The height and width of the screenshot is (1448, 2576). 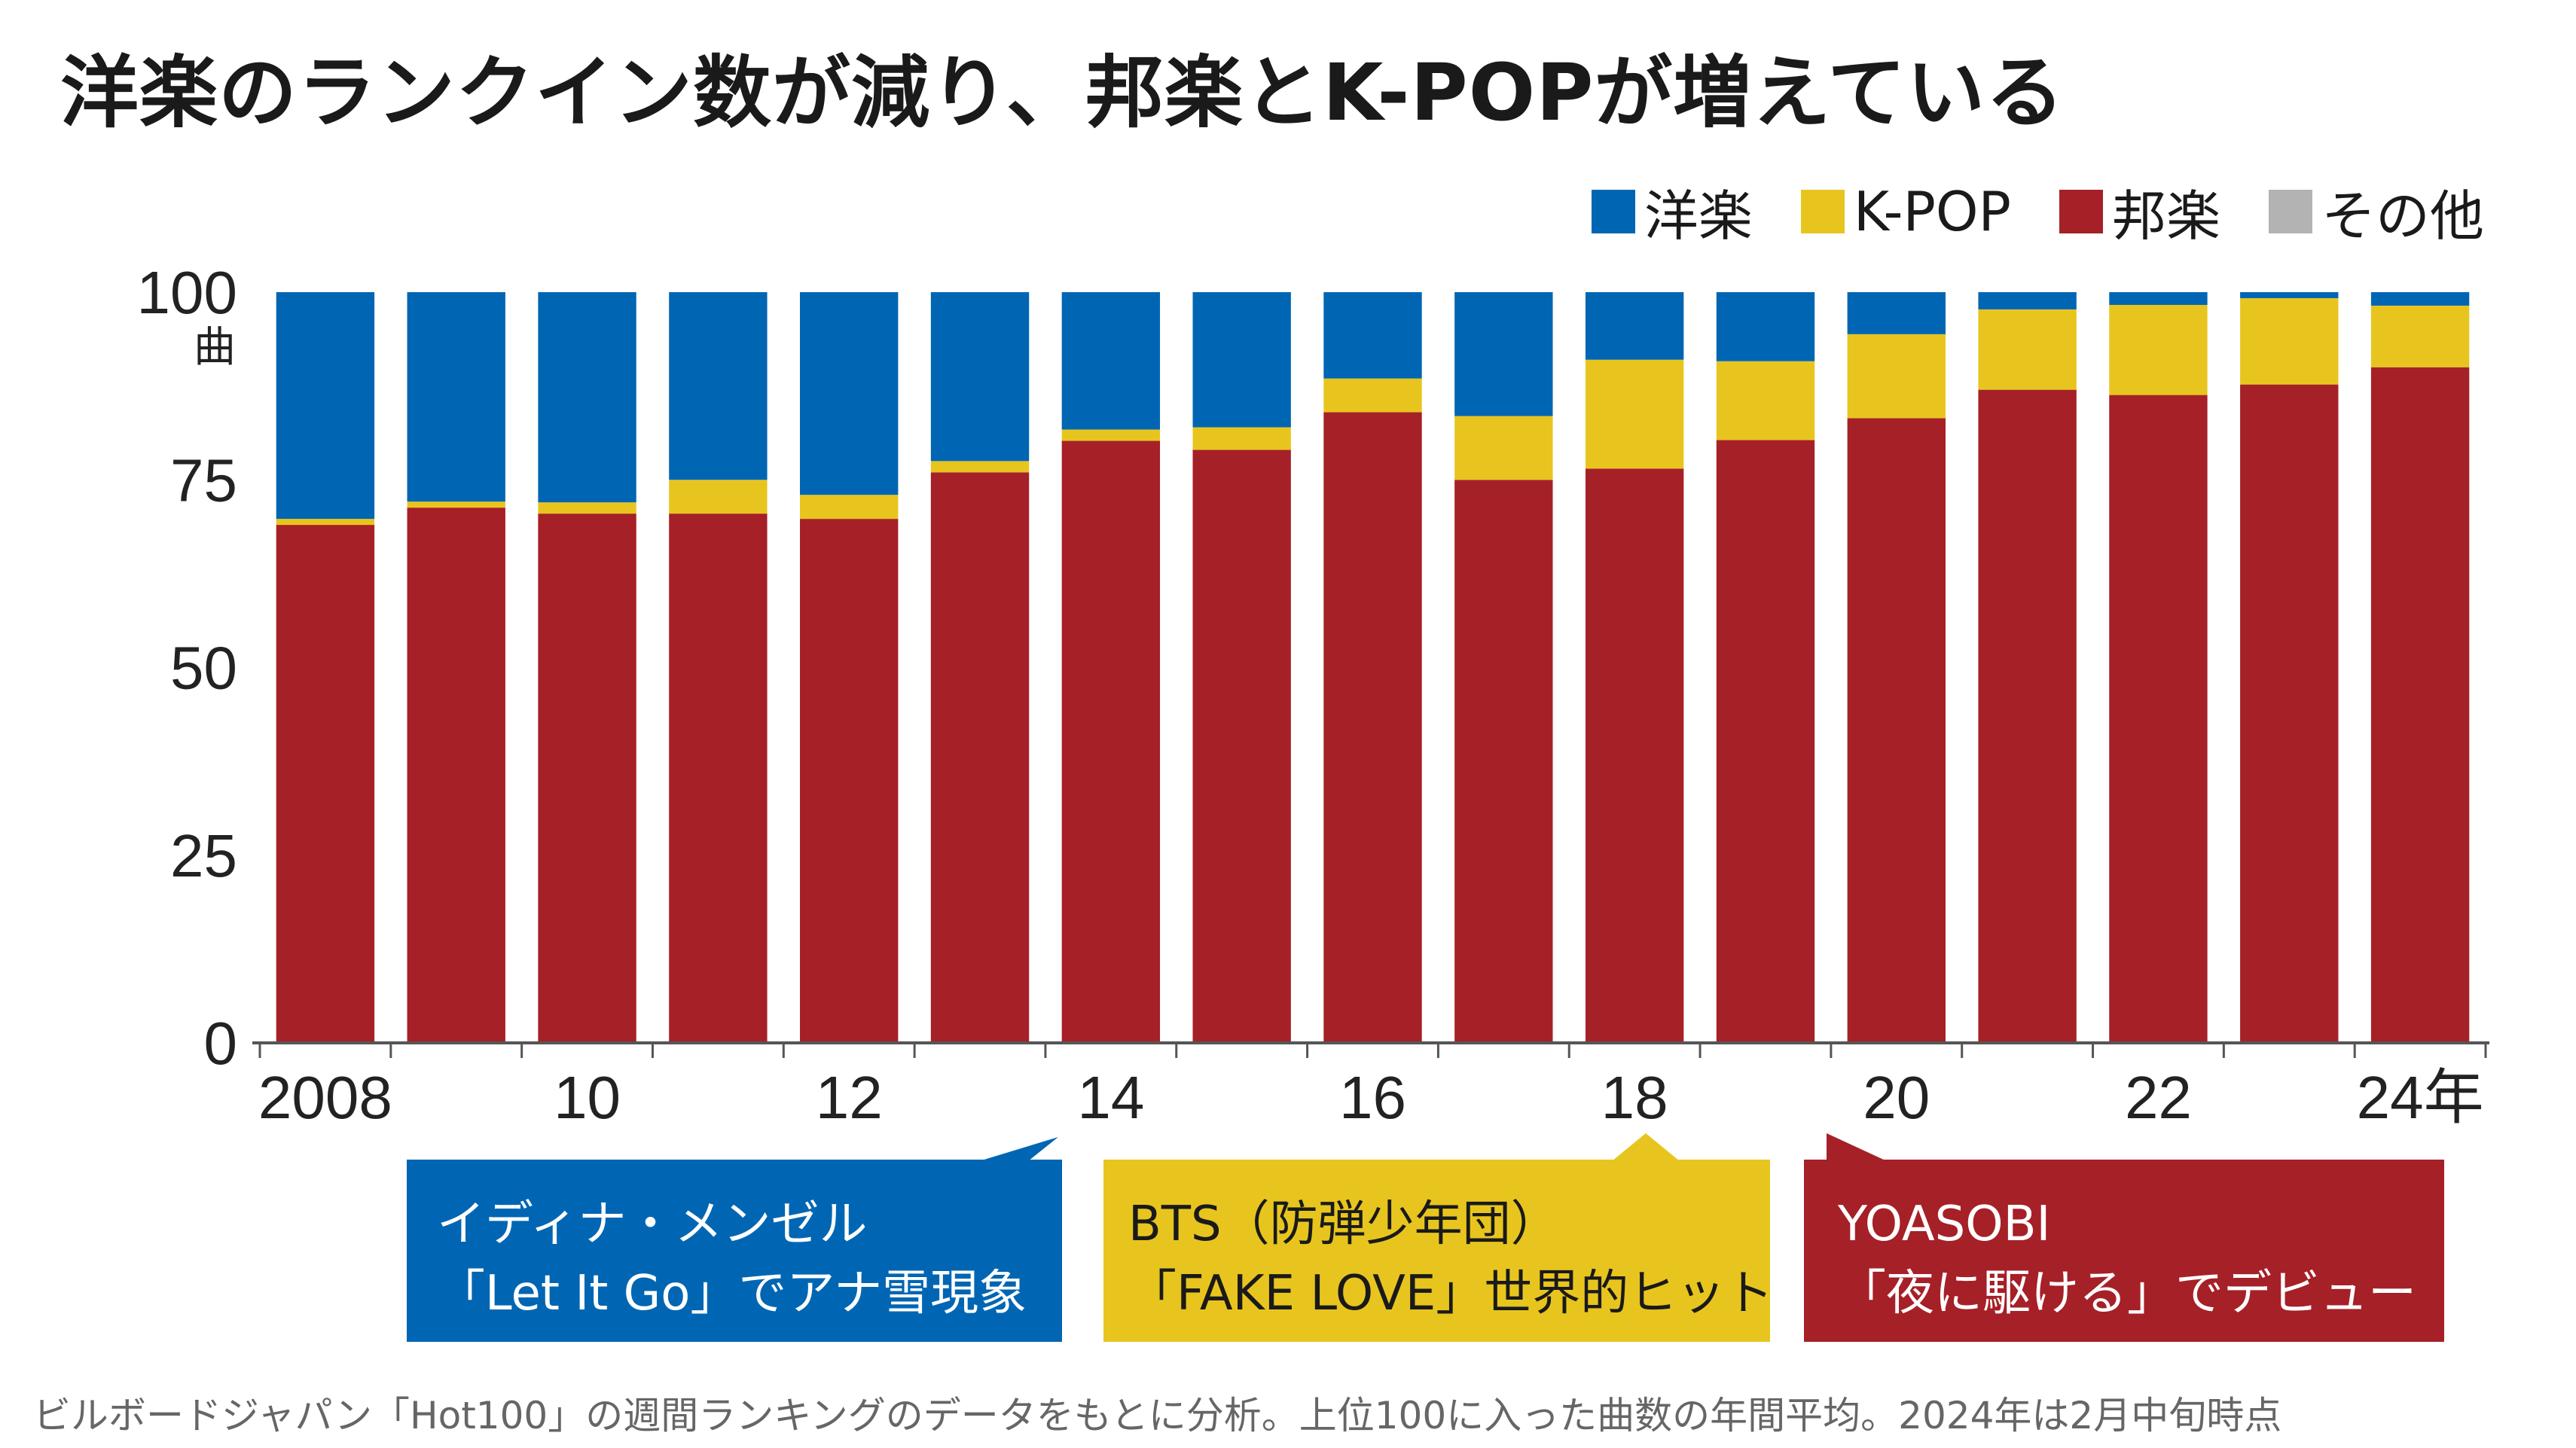 I want to click on x-tick-label-2014: 14, so click(x=1111, y=1097).